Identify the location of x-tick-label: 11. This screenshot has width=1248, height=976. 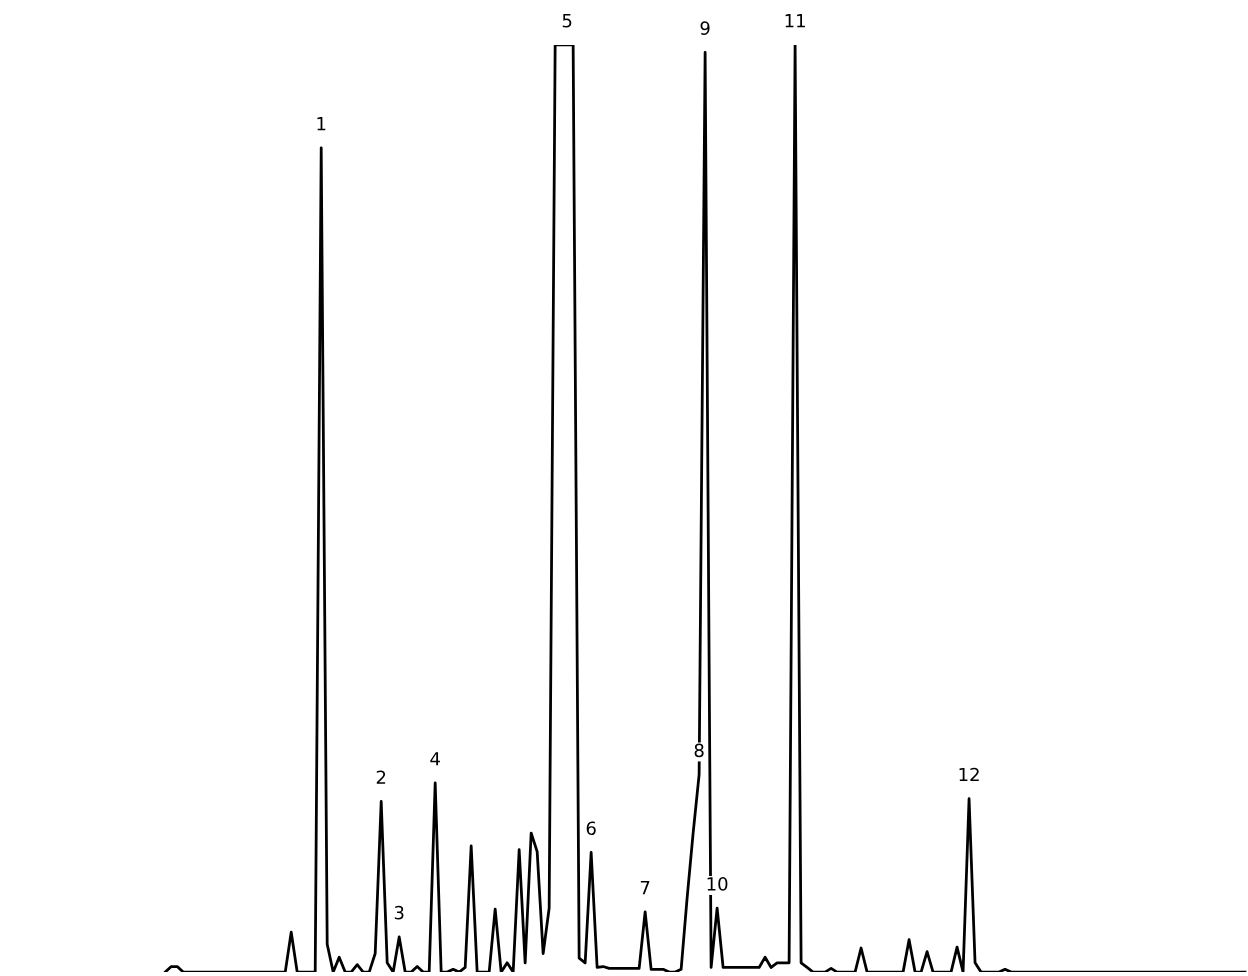
(795, 21).